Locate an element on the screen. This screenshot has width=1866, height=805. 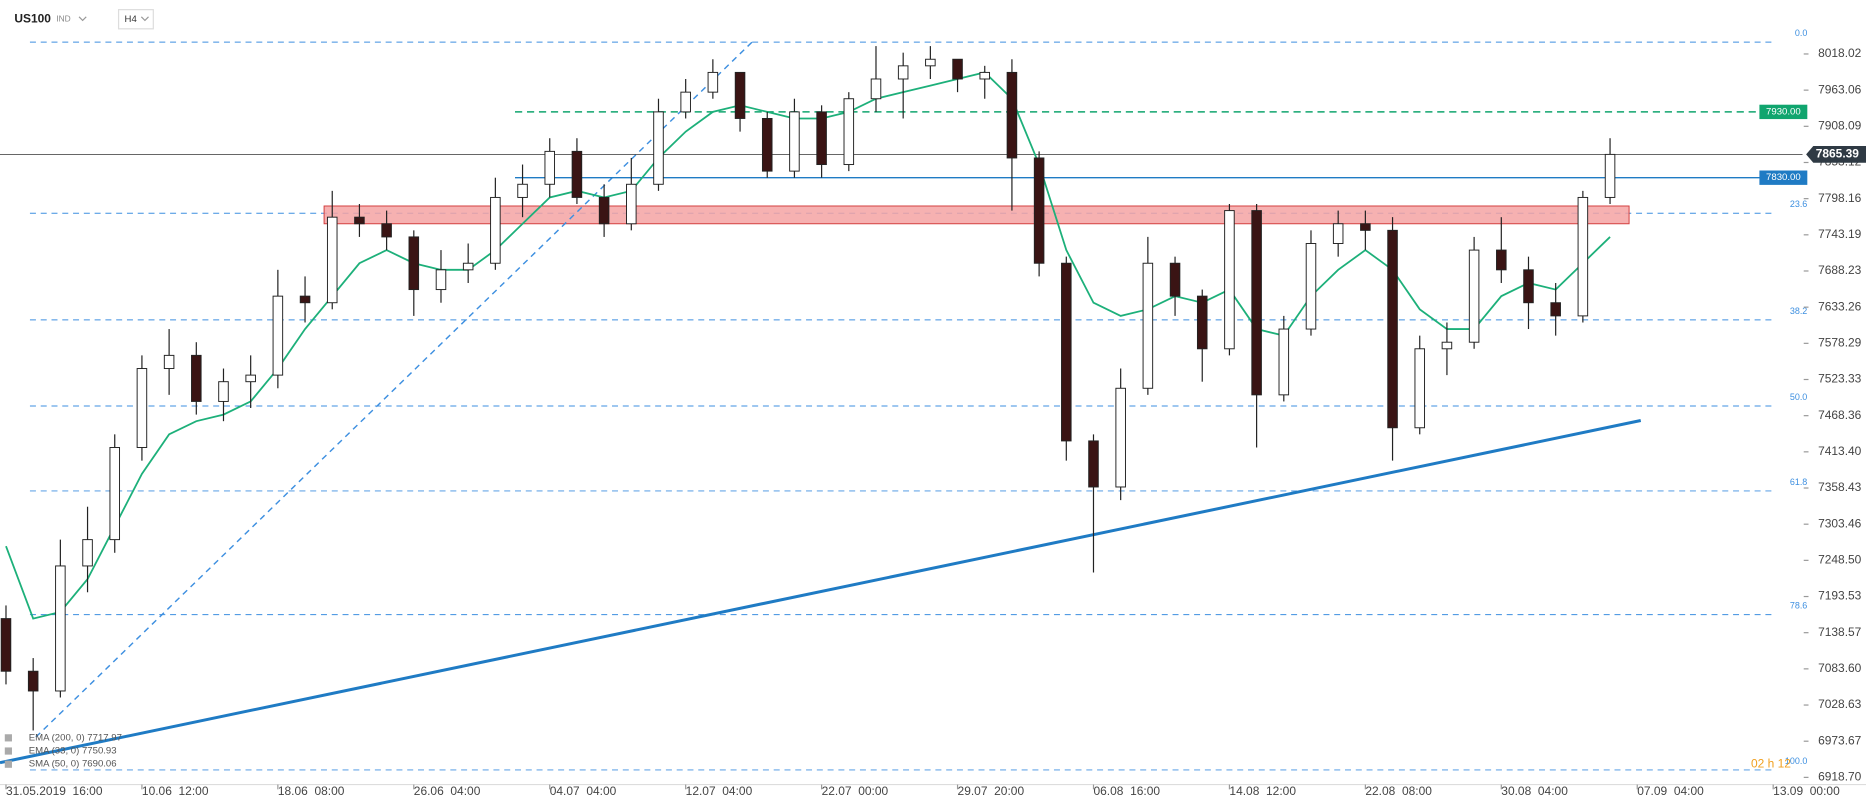
y-tick-label: 7688.23 is located at coordinates (1840, 270).